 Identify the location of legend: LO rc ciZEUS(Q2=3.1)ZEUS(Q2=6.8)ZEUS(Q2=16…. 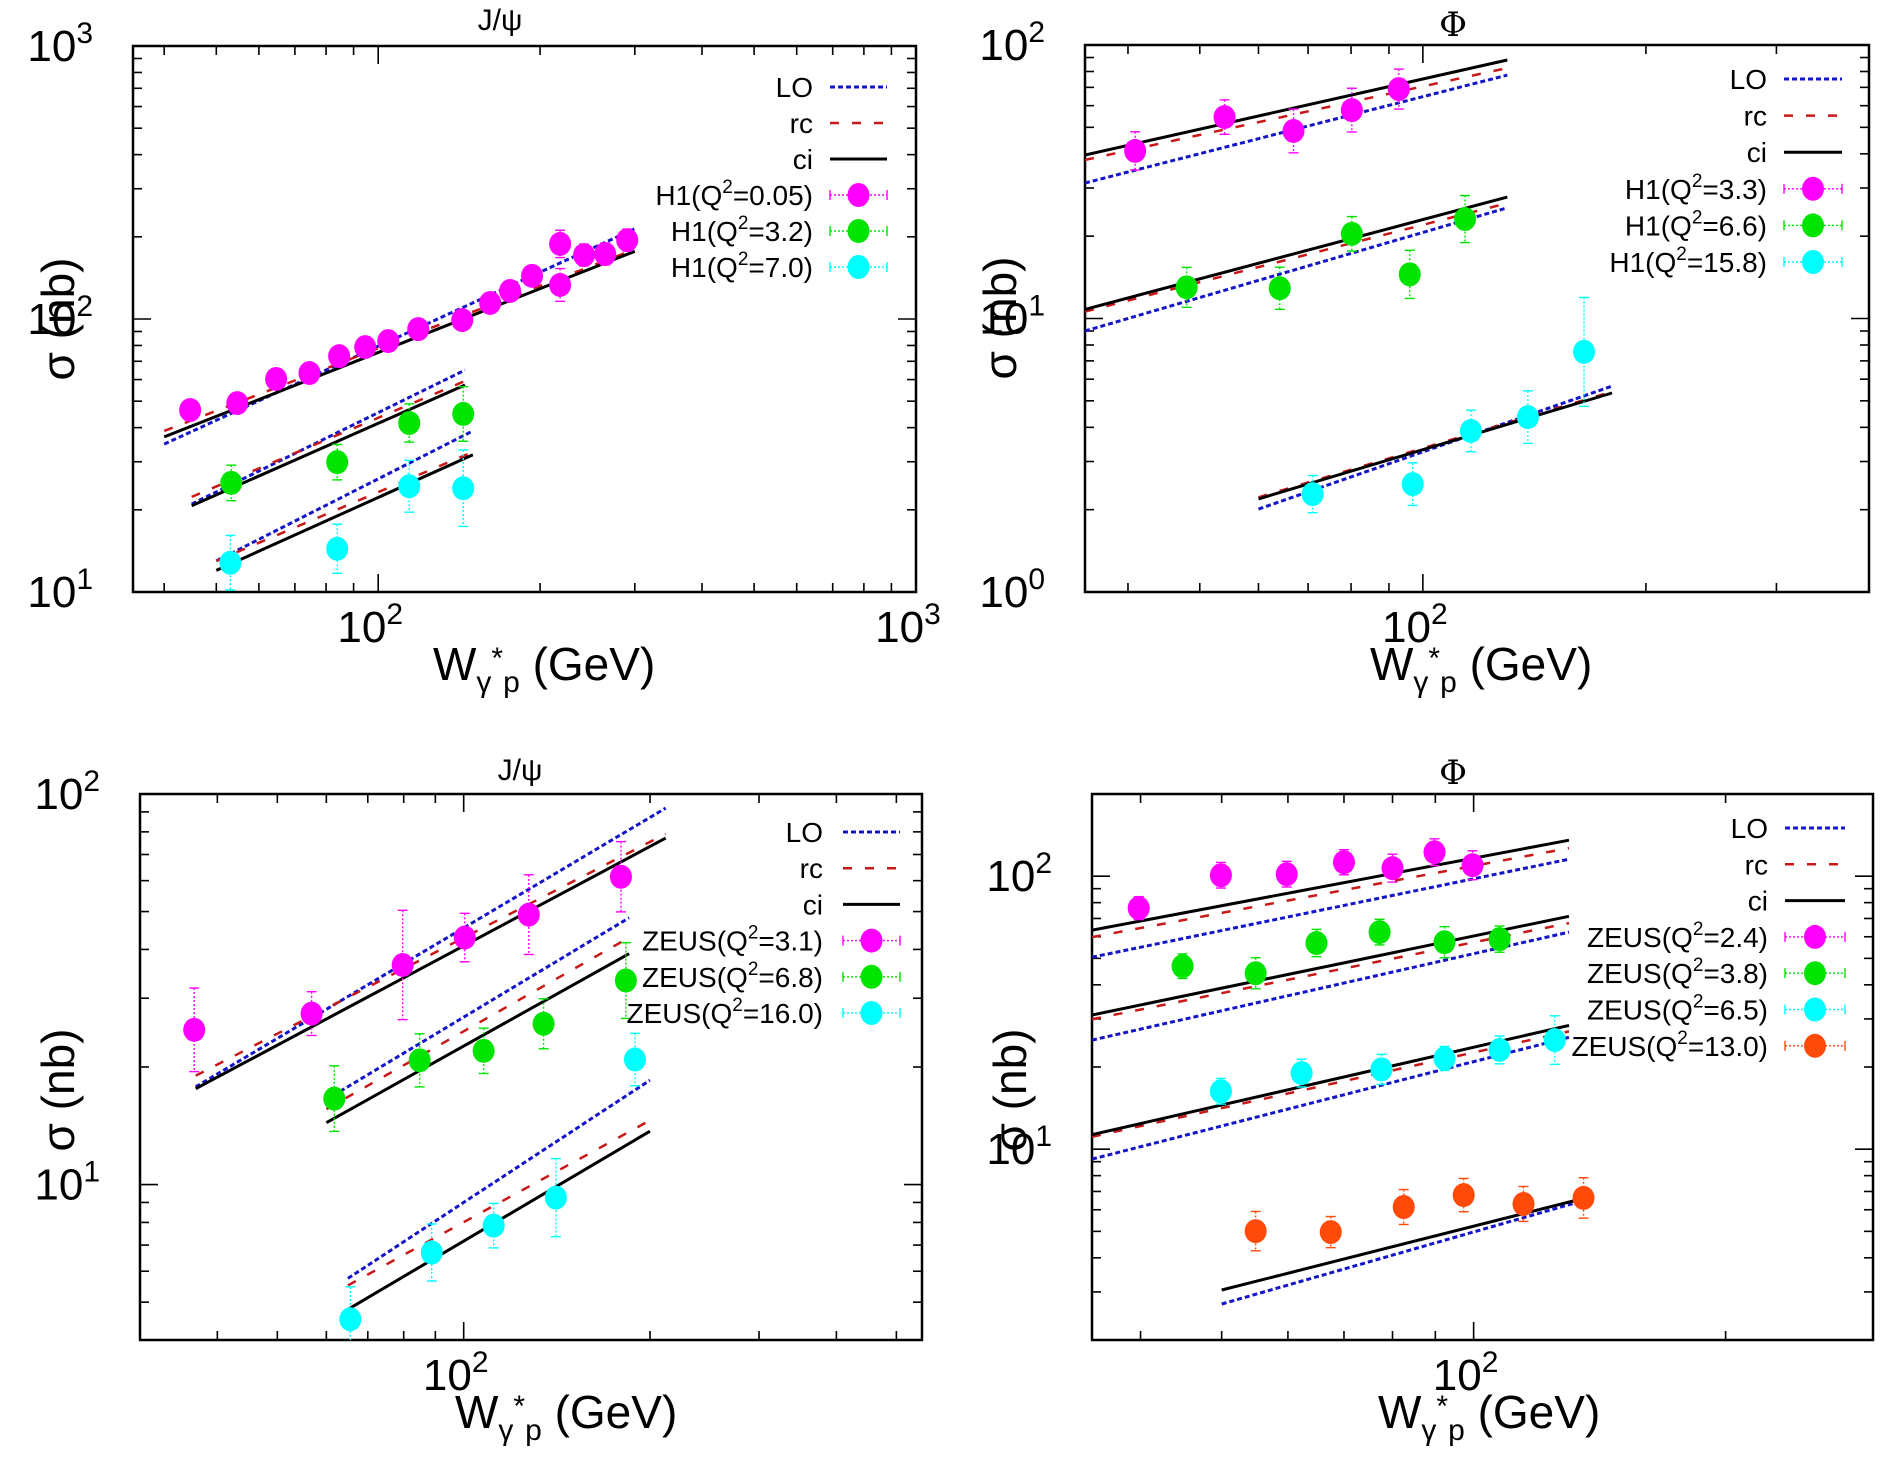
(763, 923).